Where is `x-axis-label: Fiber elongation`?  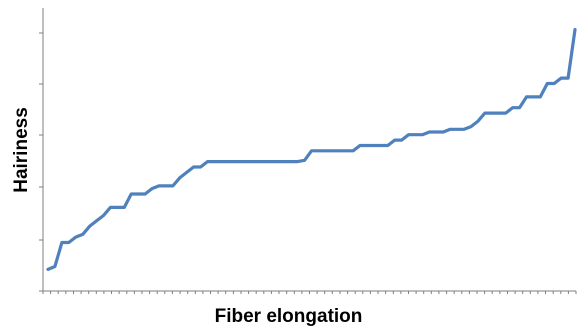
x-axis-label: Fiber elongation is located at coordinates (288, 316).